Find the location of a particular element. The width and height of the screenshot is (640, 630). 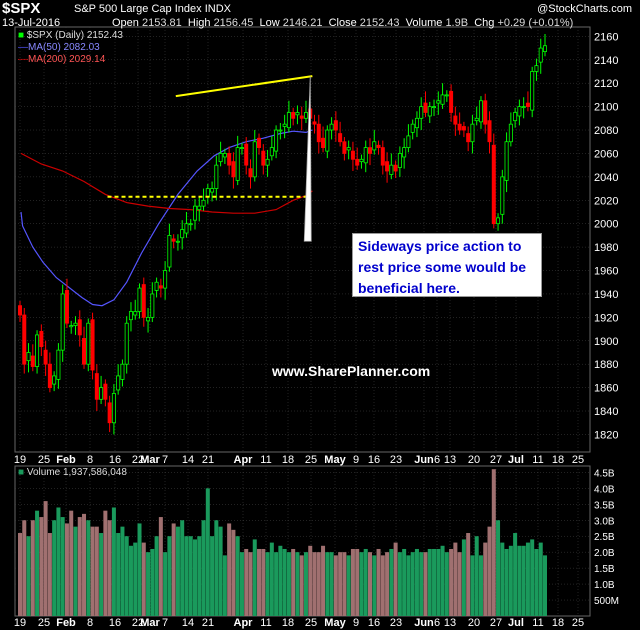

close-value: 2152.43 is located at coordinates (379, 23).